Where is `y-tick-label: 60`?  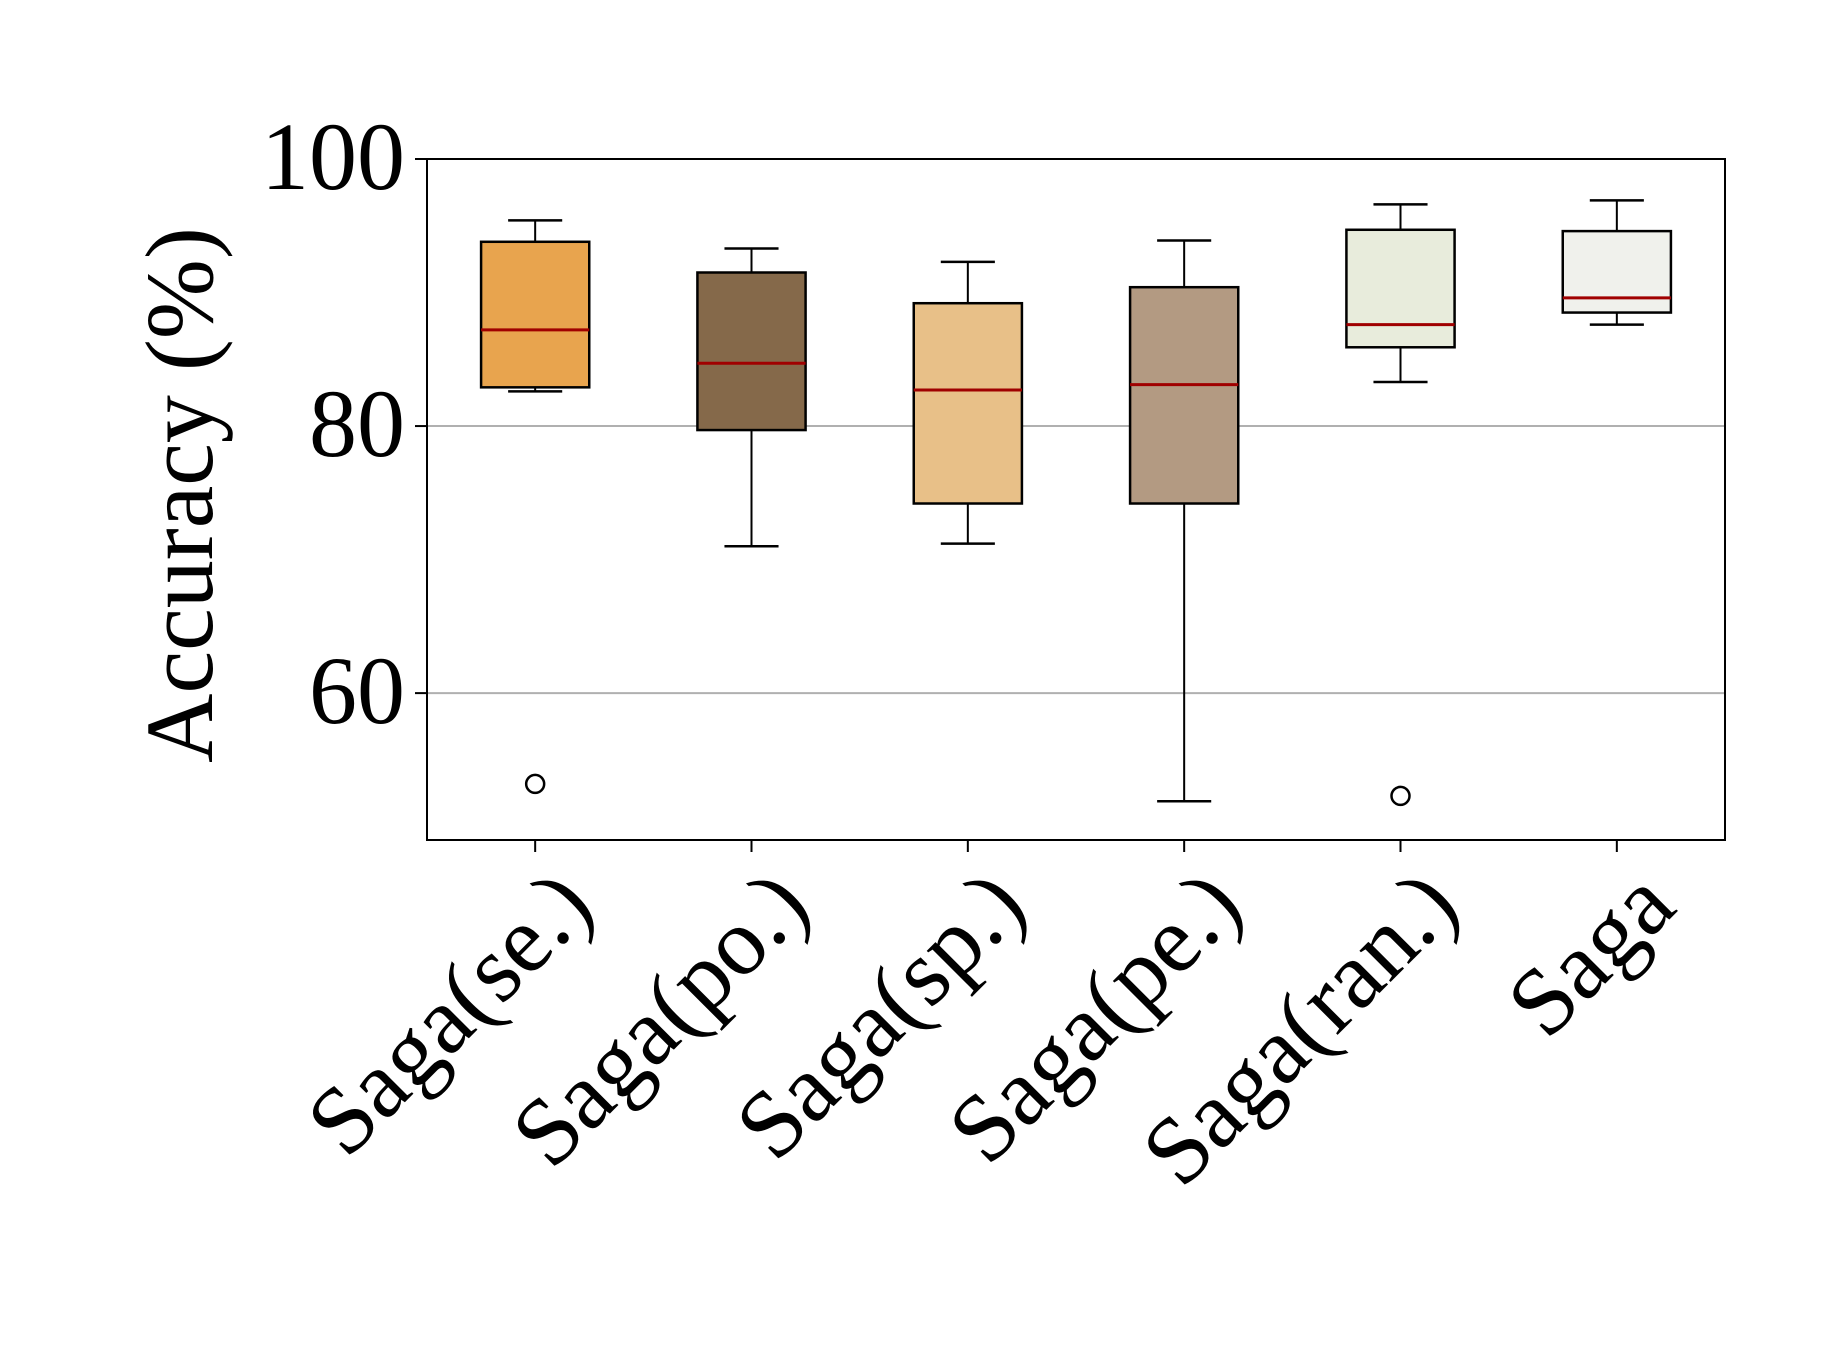
y-tick-label: 60 is located at coordinates (357, 690).